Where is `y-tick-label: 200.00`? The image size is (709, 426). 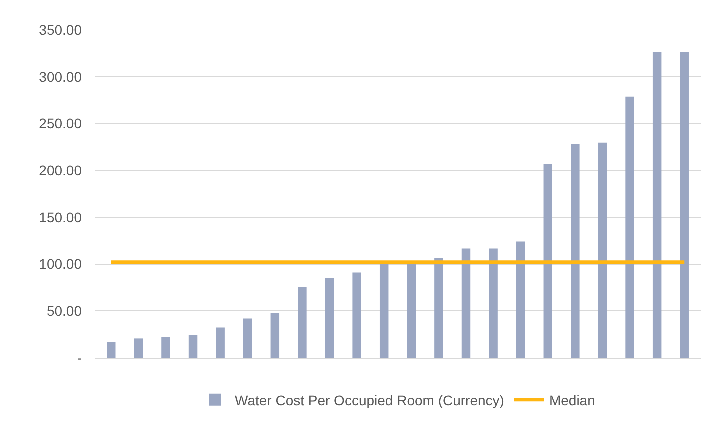 y-tick-label: 200.00 is located at coordinates (60, 170).